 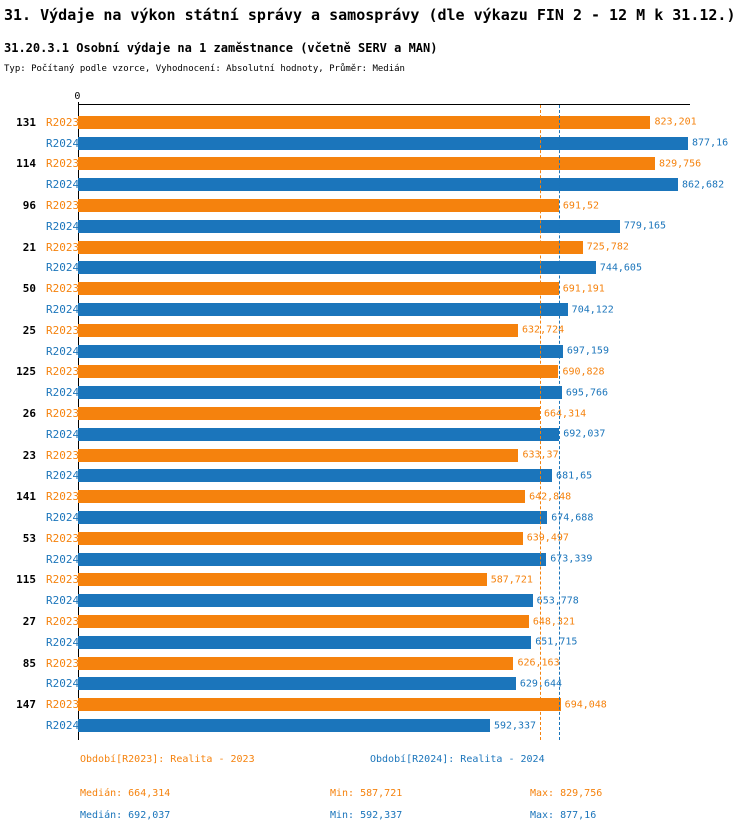 I want to click on bar-track: 692,037, so click(x=384, y=434).